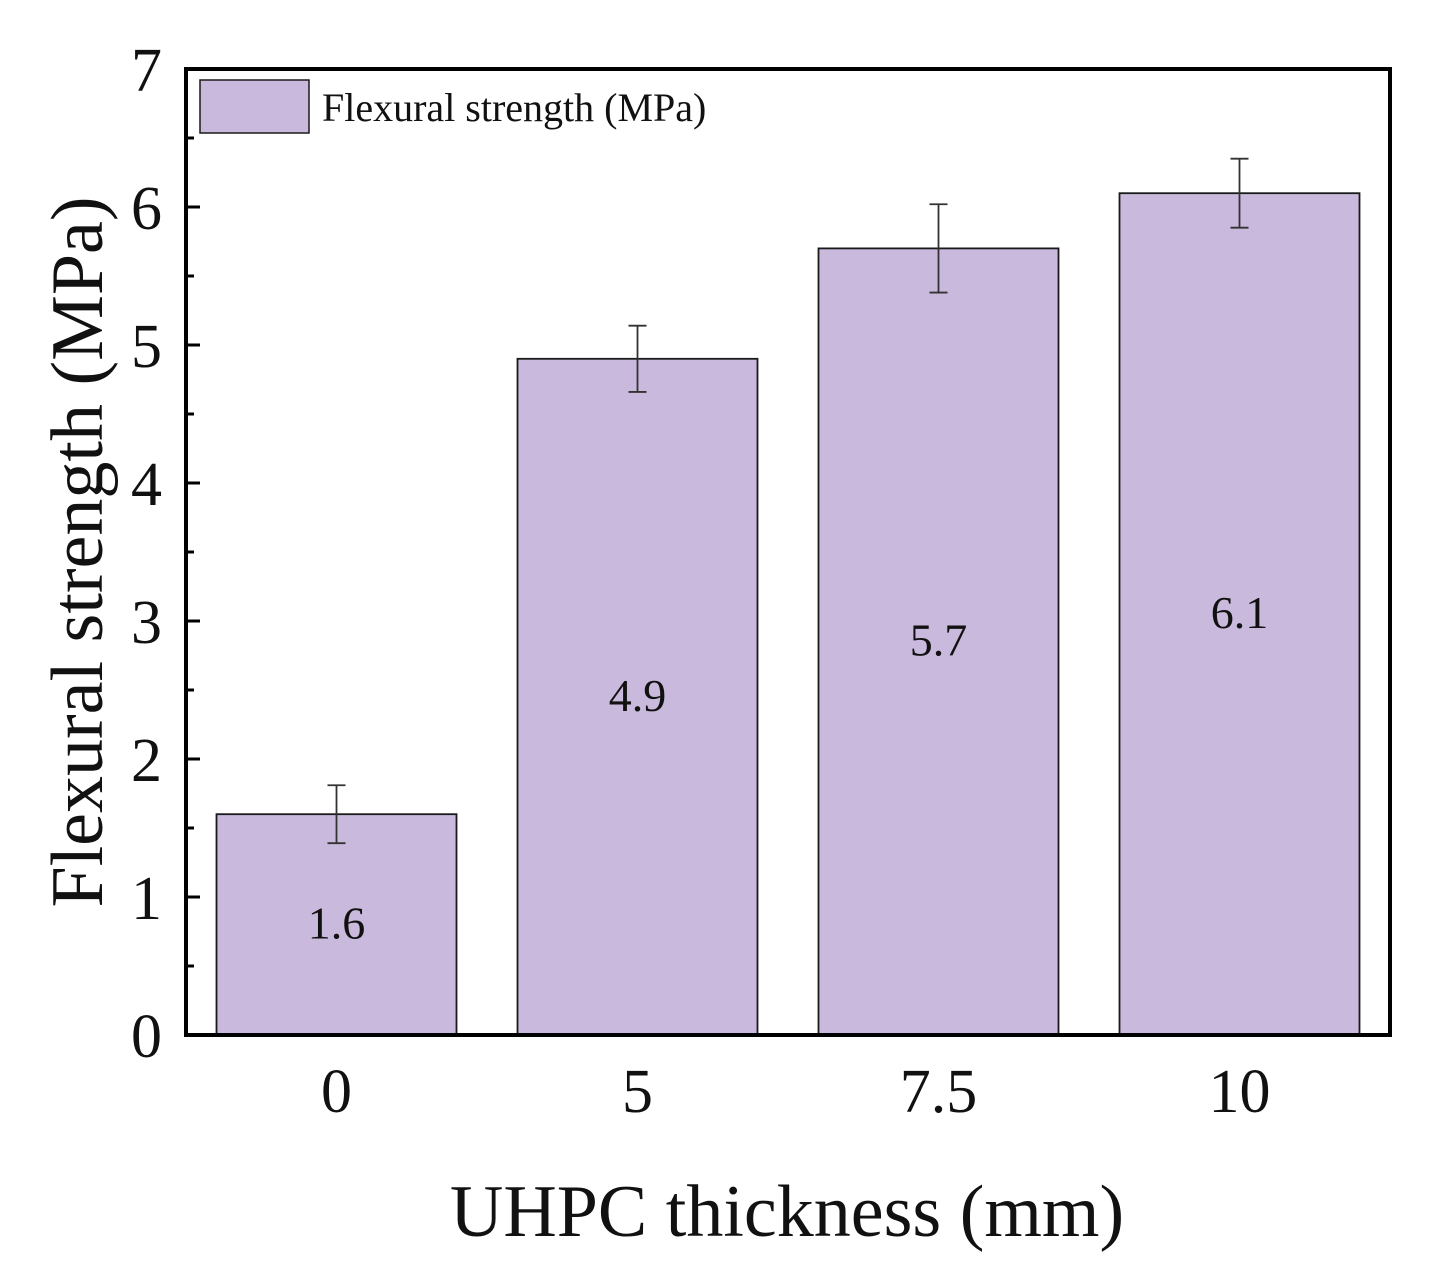  Describe the element at coordinates (1240, 1092) in the screenshot. I see `x-tick-label-10: 10` at that location.